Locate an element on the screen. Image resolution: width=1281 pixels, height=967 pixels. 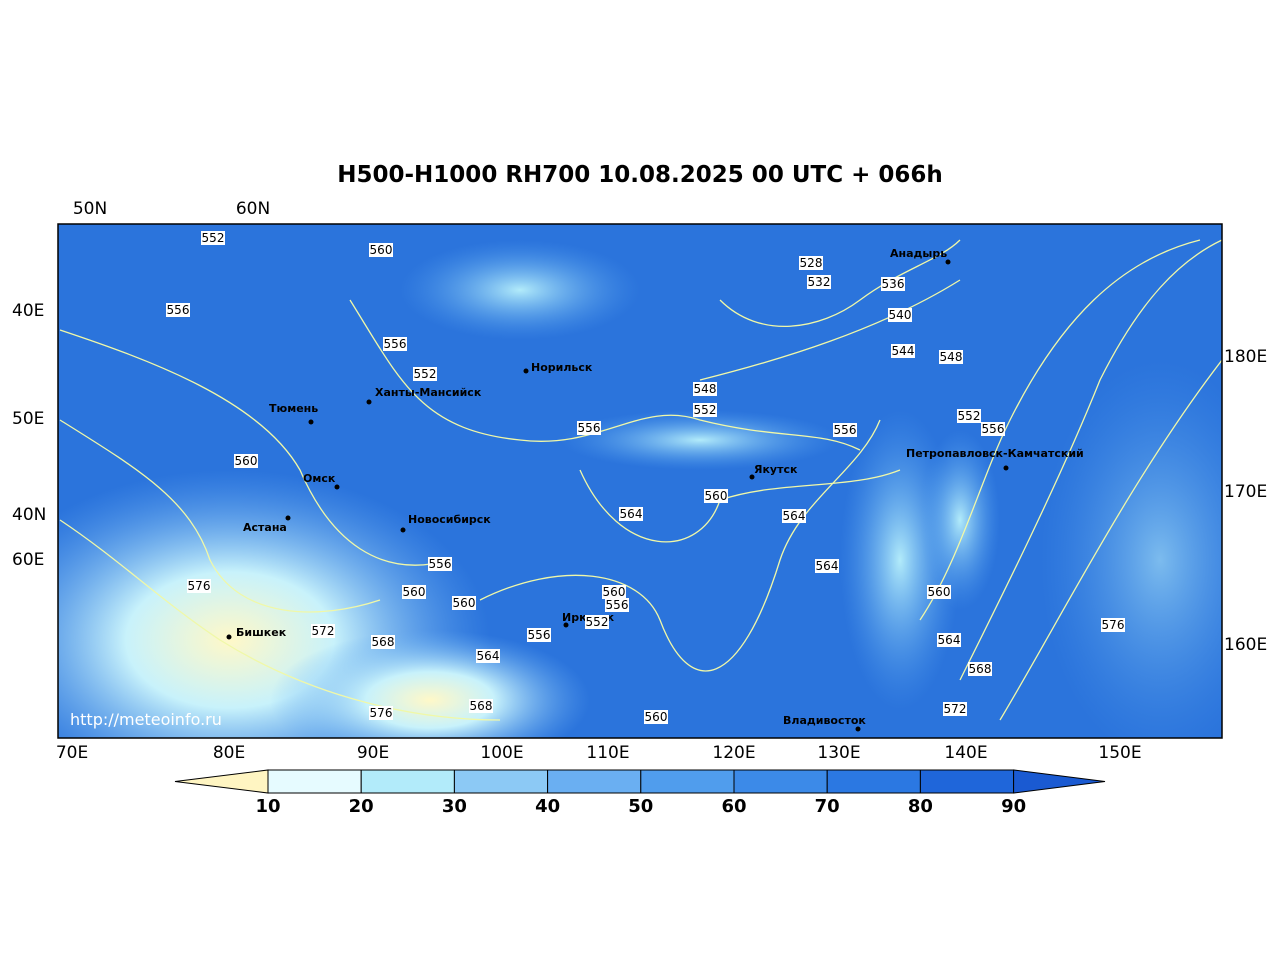
coord-label: 60N is located at coordinates (253, 209).